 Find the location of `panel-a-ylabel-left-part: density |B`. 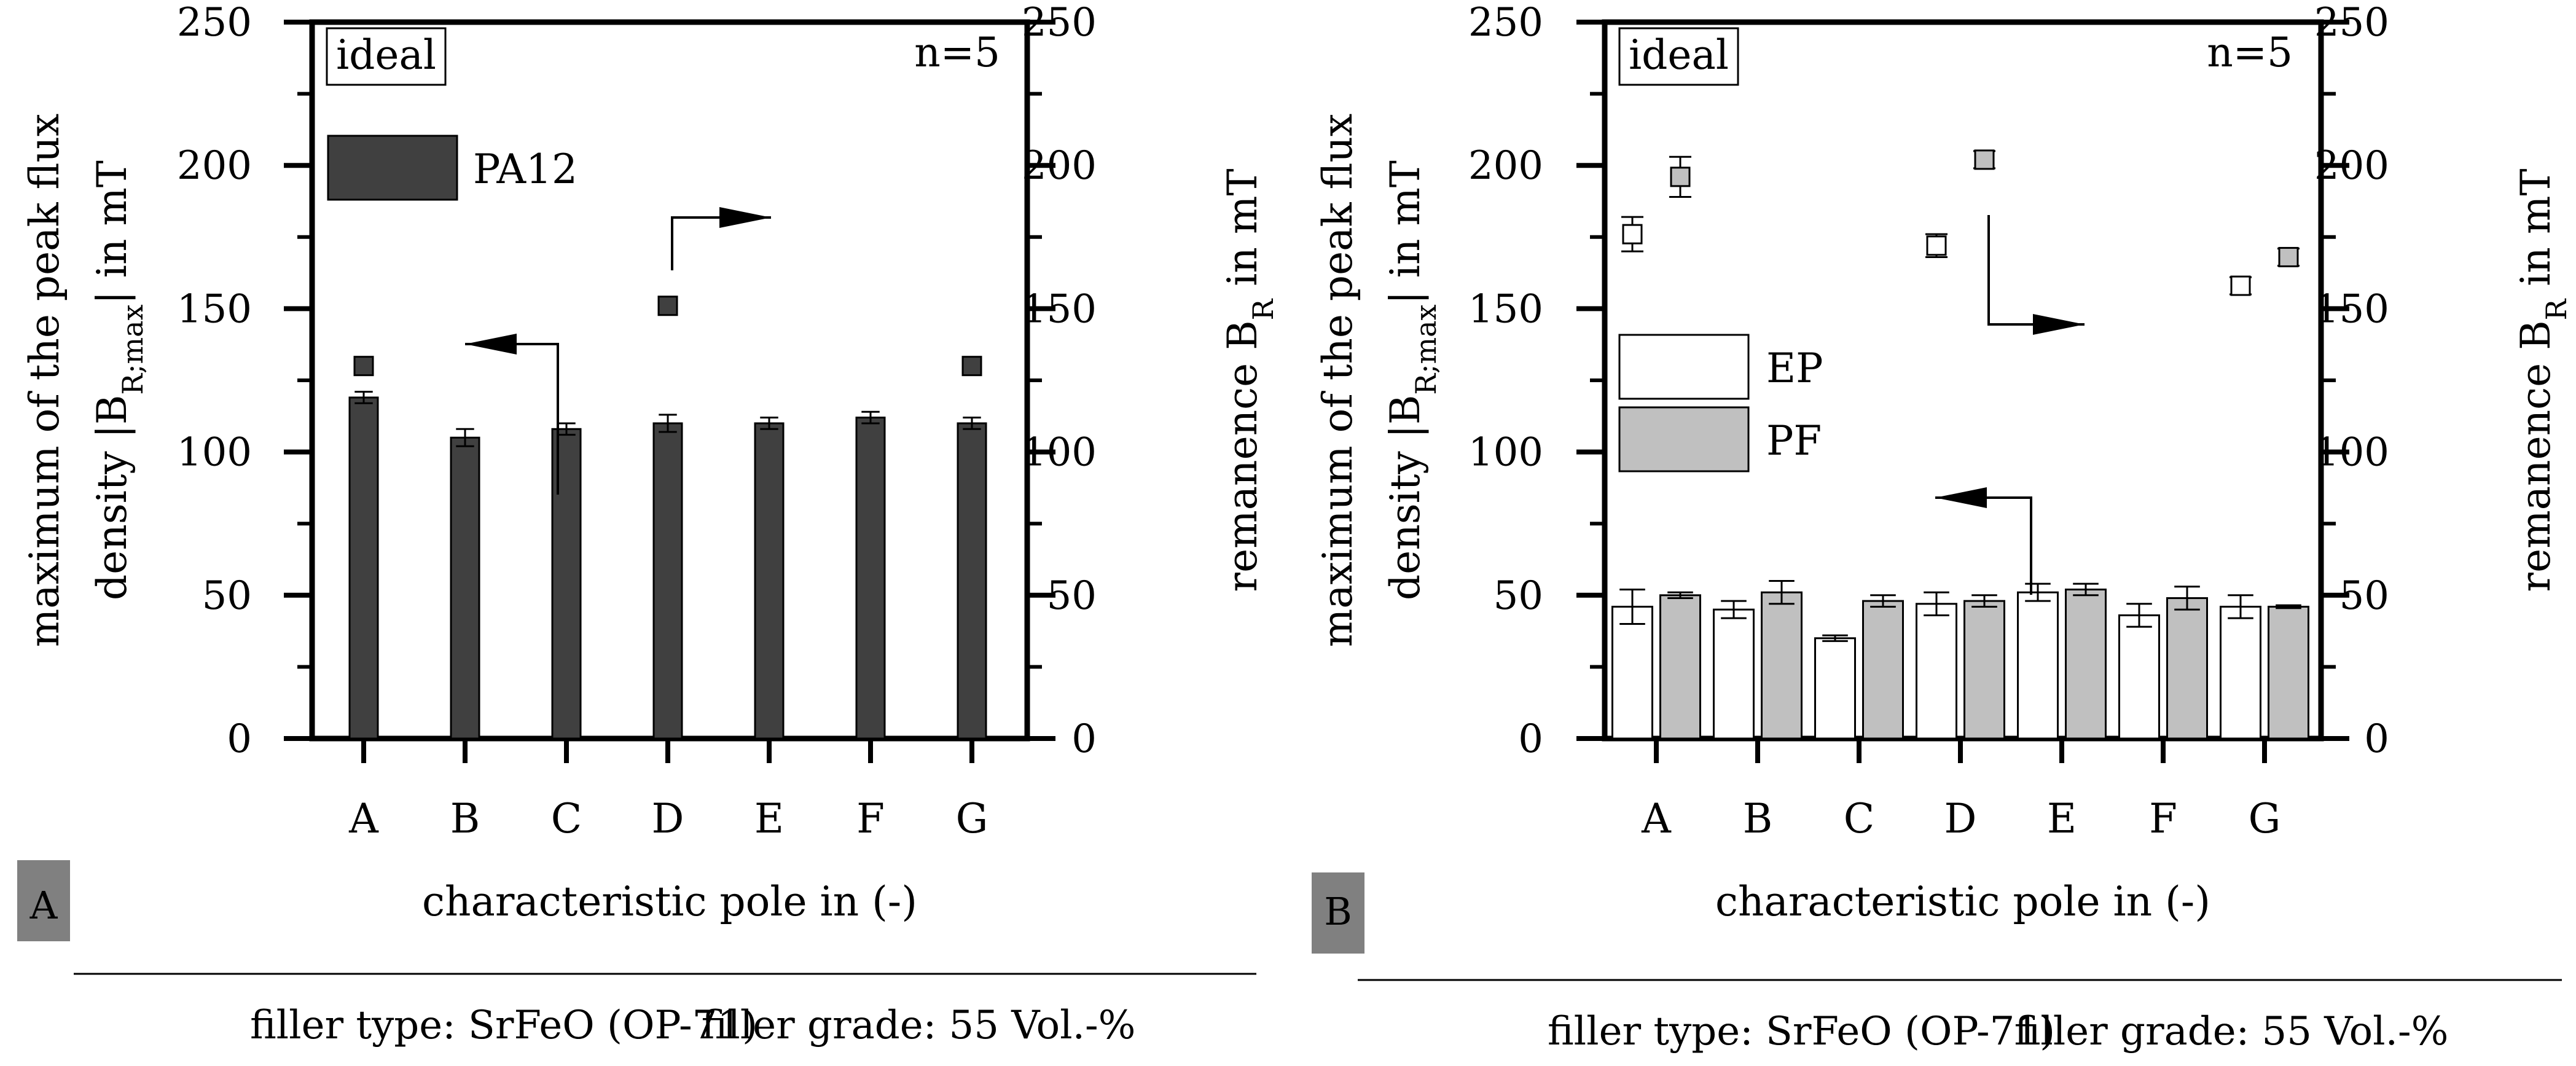

panel-a-ylabel-left-part: density |B is located at coordinates (112, 497).